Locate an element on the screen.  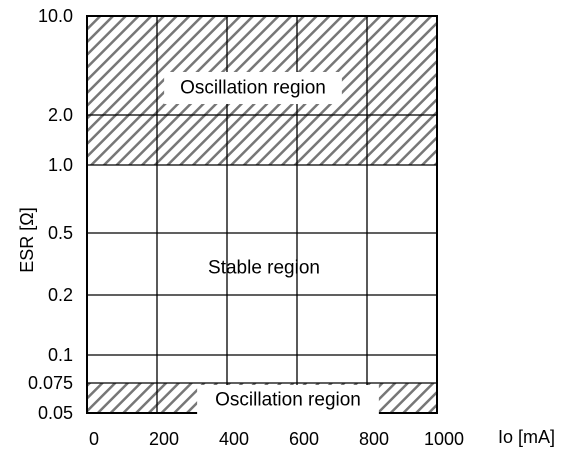
x-tick-label-0: 0 is located at coordinates (94, 439).